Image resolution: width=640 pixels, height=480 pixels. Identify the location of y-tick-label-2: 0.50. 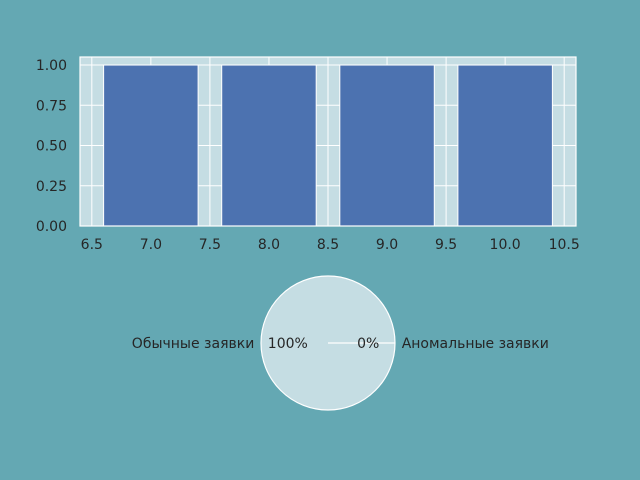
(51, 147).